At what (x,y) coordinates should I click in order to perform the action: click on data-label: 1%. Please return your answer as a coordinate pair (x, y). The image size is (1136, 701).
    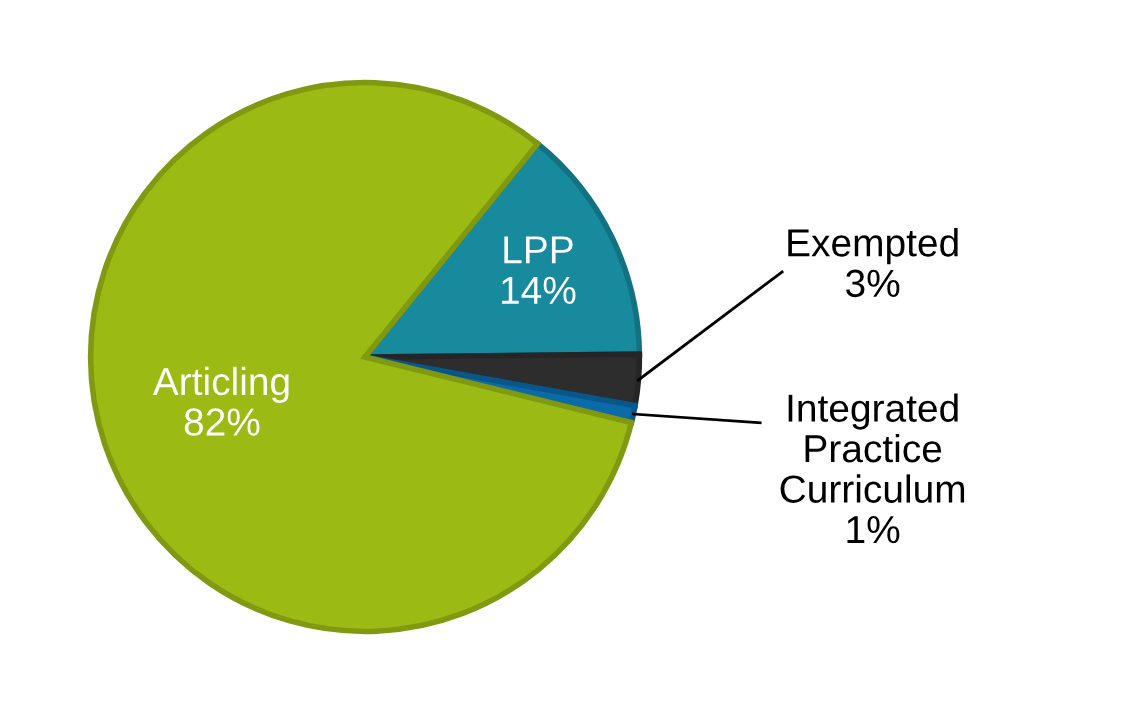
    Looking at the image, I should click on (873, 530).